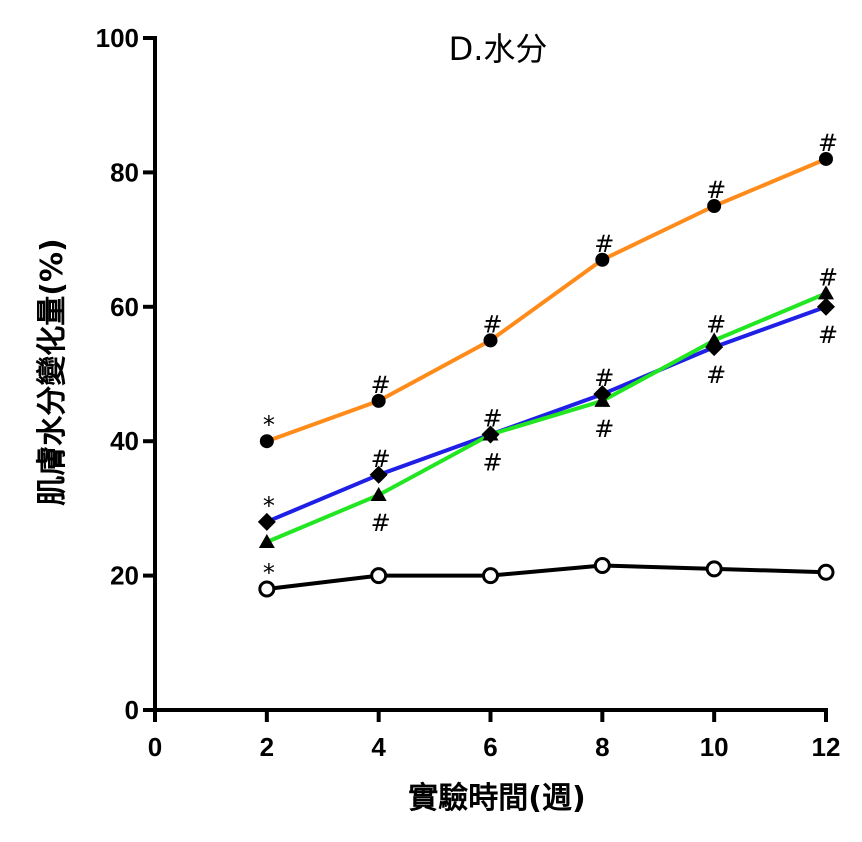  I want to click on x-tick-label: 0, so click(155, 747).